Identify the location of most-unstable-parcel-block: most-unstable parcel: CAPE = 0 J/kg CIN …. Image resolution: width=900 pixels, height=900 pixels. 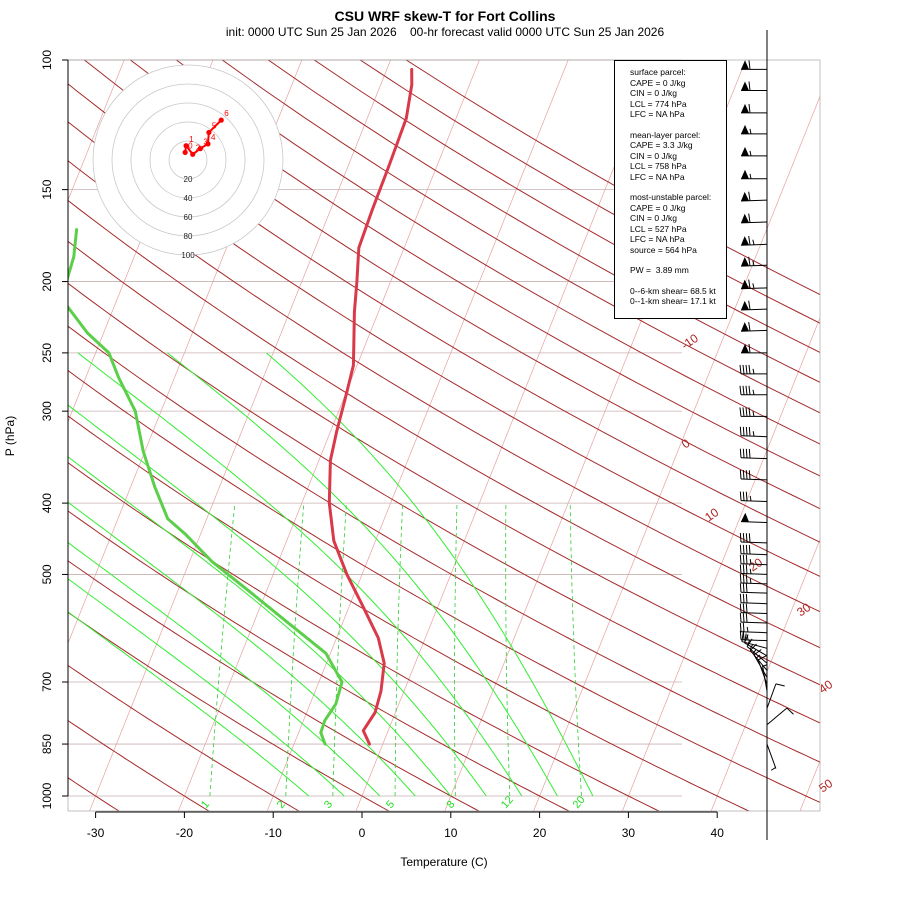
(676, 223).